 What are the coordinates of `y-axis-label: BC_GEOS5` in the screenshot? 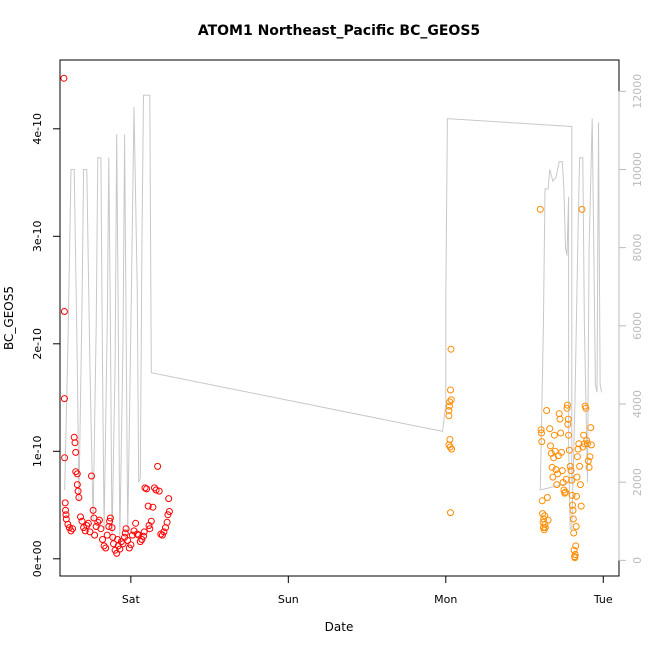 It's located at (9, 318).